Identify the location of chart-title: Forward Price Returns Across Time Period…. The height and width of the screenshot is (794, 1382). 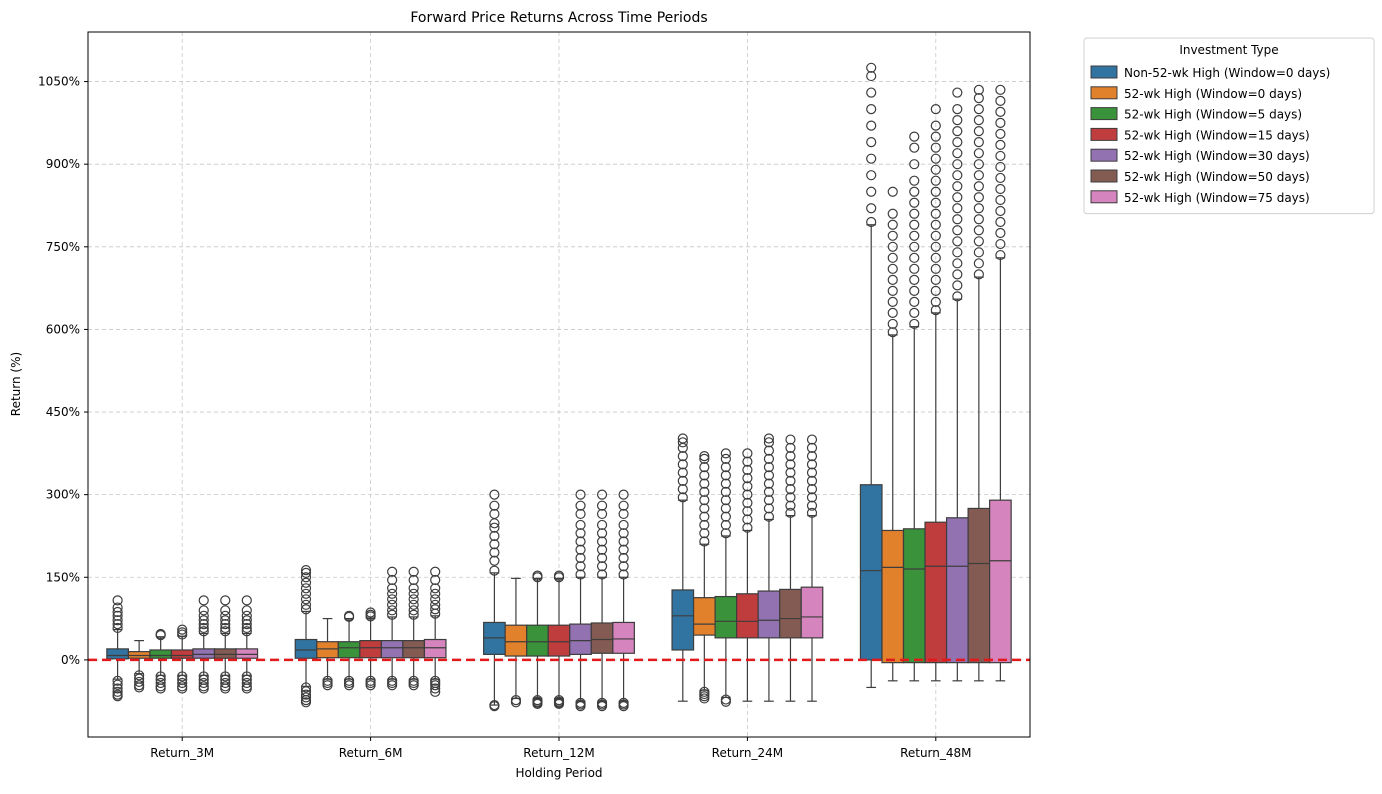
(558, 18).